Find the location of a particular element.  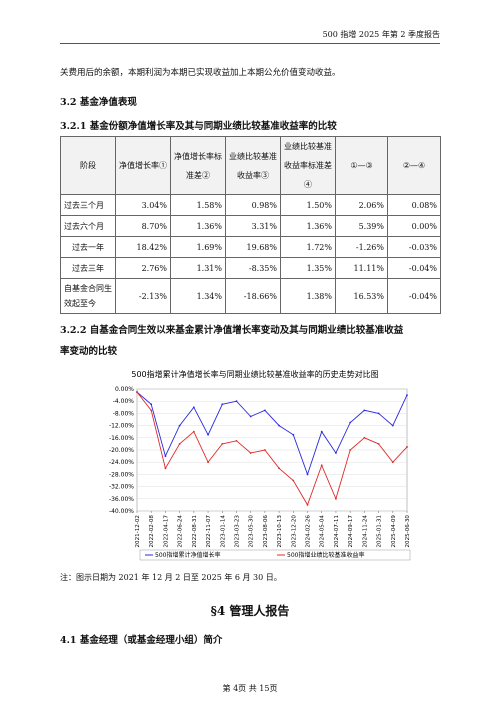

header-cell-benchmark-std: 业绩比较基准收益率标准差④ is located at coordinates (308, 165).